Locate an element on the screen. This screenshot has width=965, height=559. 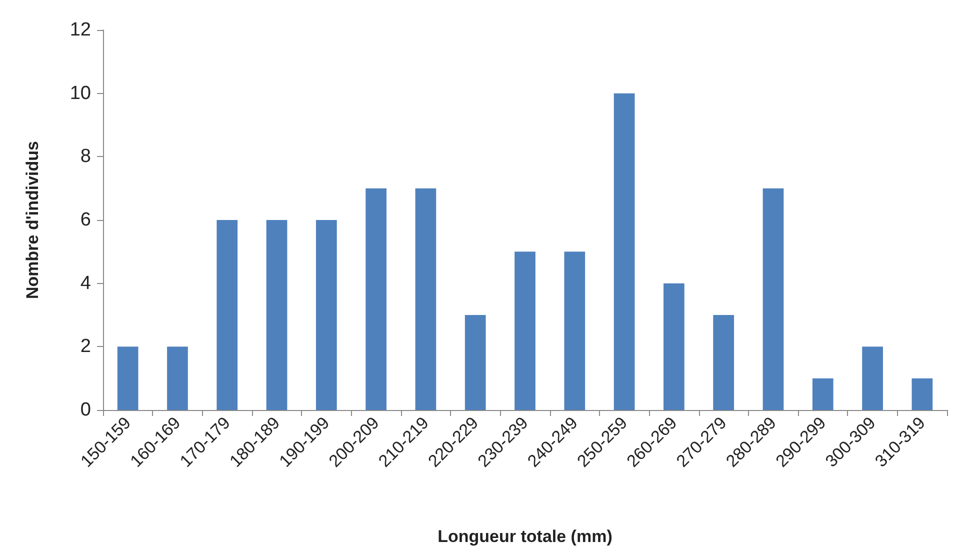
y-tick-label: 12 is located at coordinates (80, 30).